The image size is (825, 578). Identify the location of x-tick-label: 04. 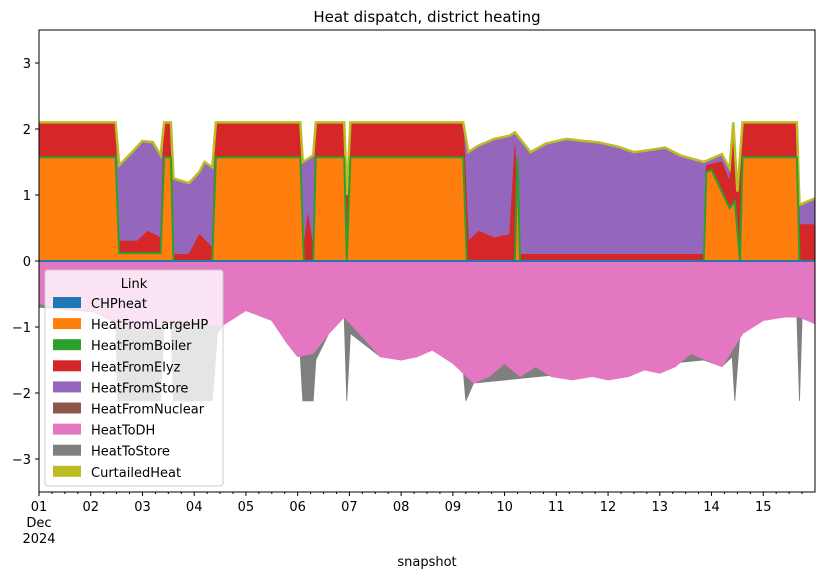
(194, 507).